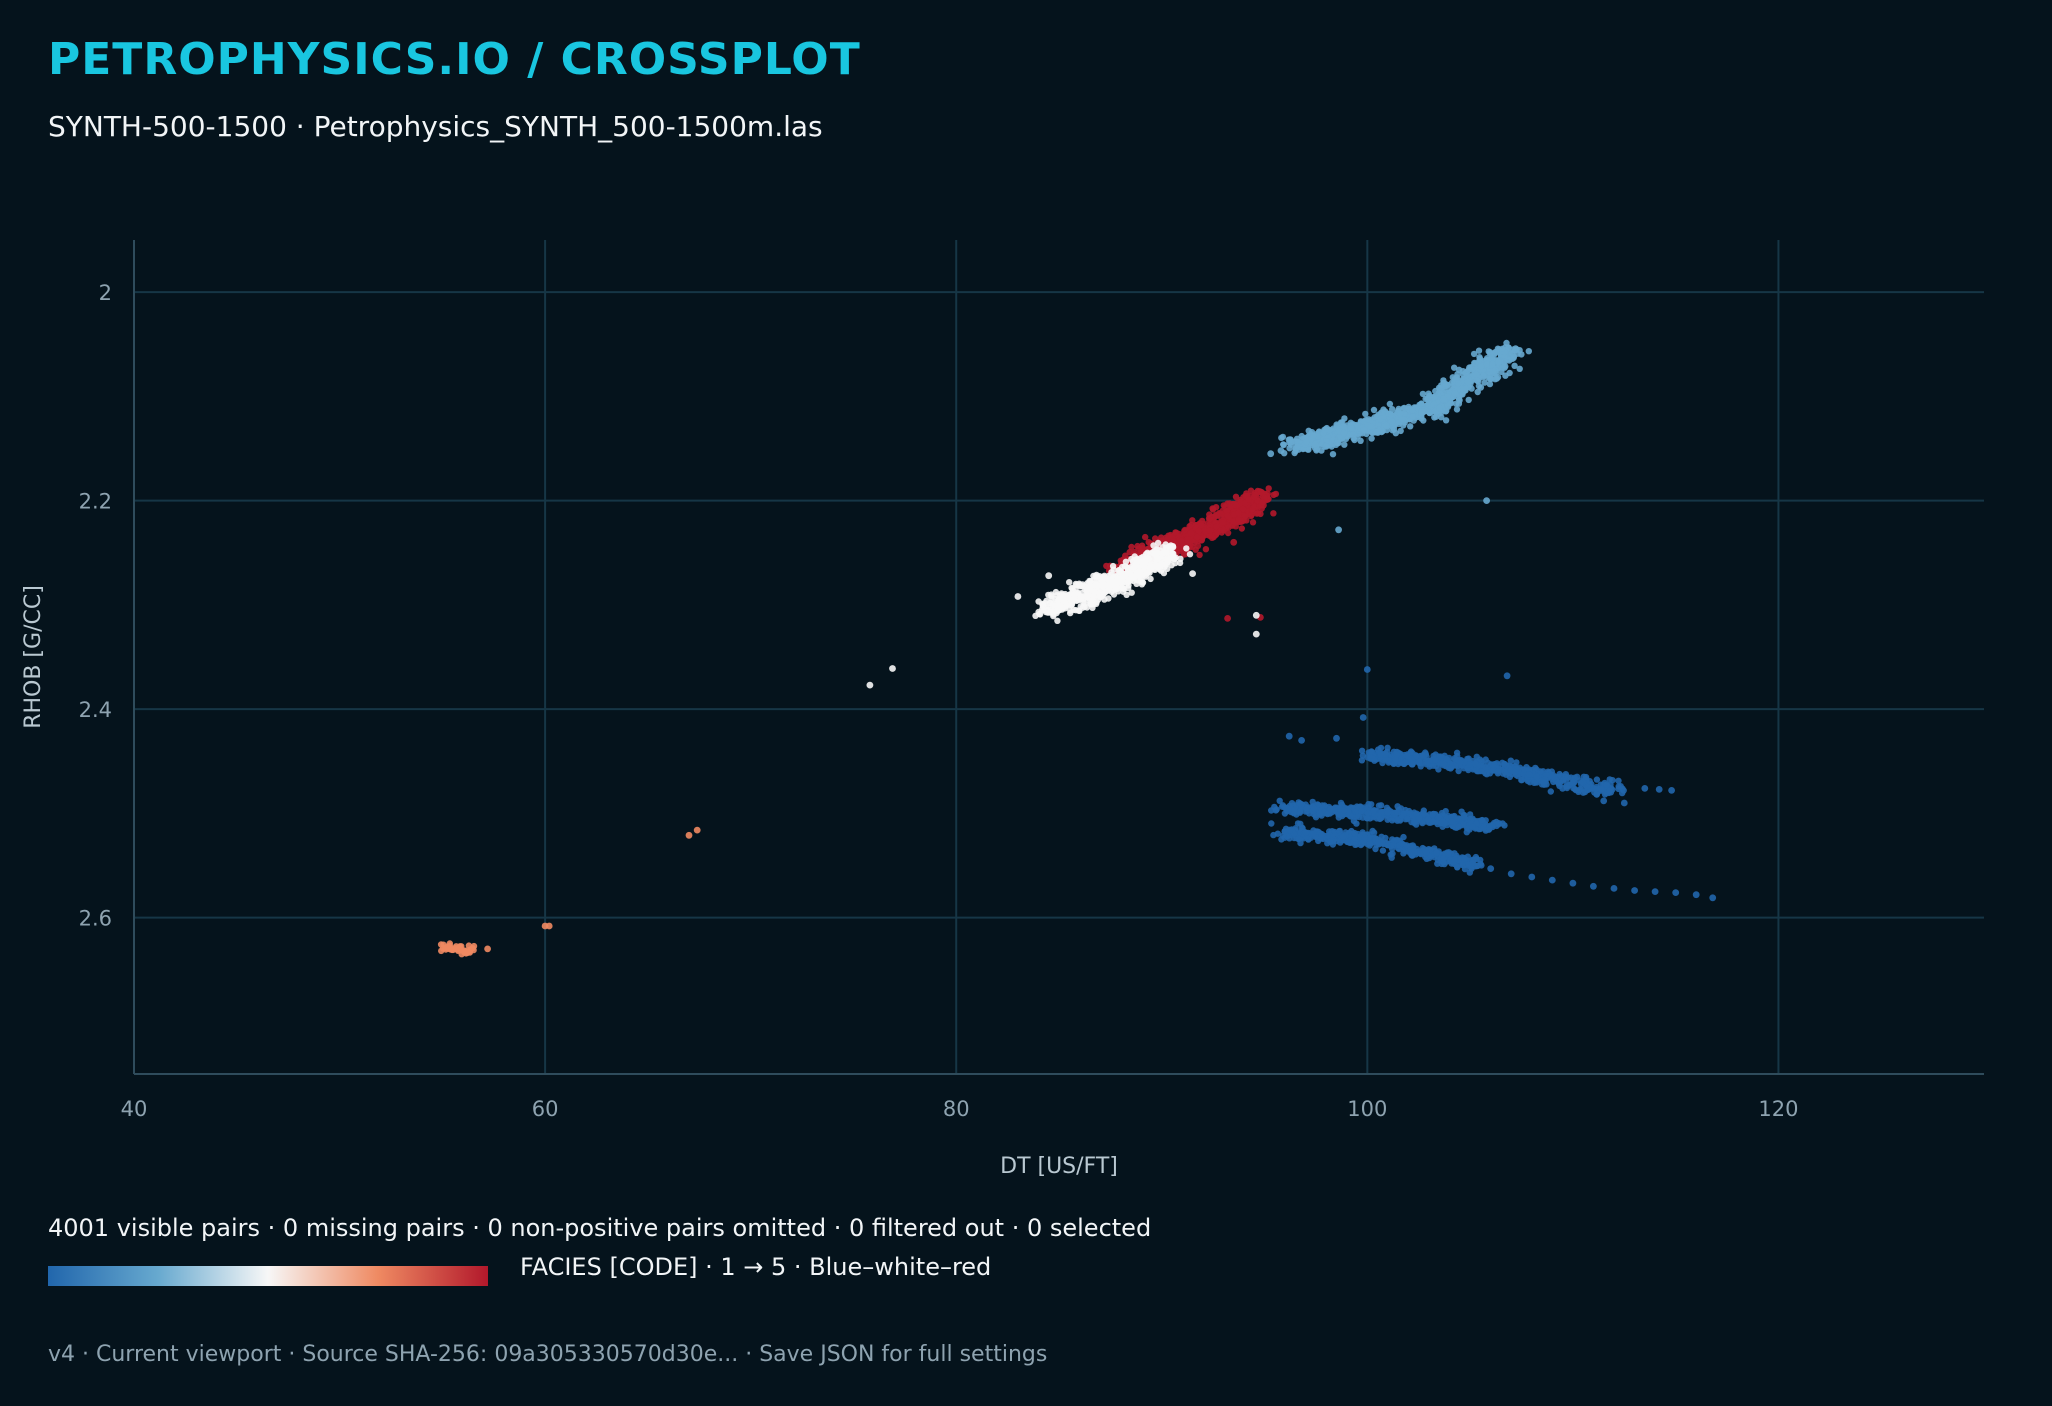 This screenshot has height=1406, width=2052. What do you see at coordinates (545, 1109) in the screenshot?
I see `x-tick-label: 60` at bounding box center [545, 1109].